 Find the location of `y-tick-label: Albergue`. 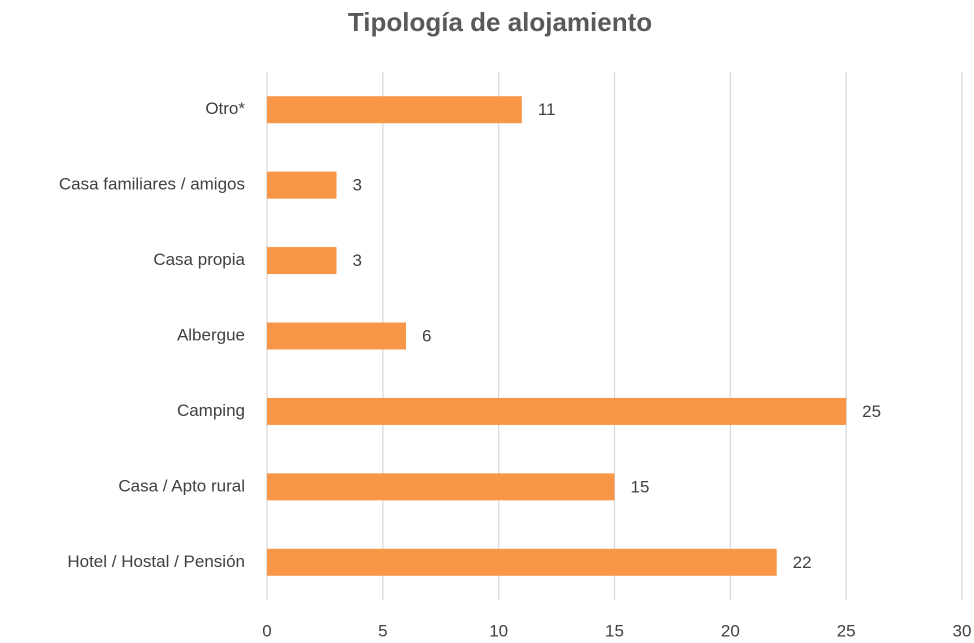

y-tick-label: Albergue is located at coordinates (211, 334).